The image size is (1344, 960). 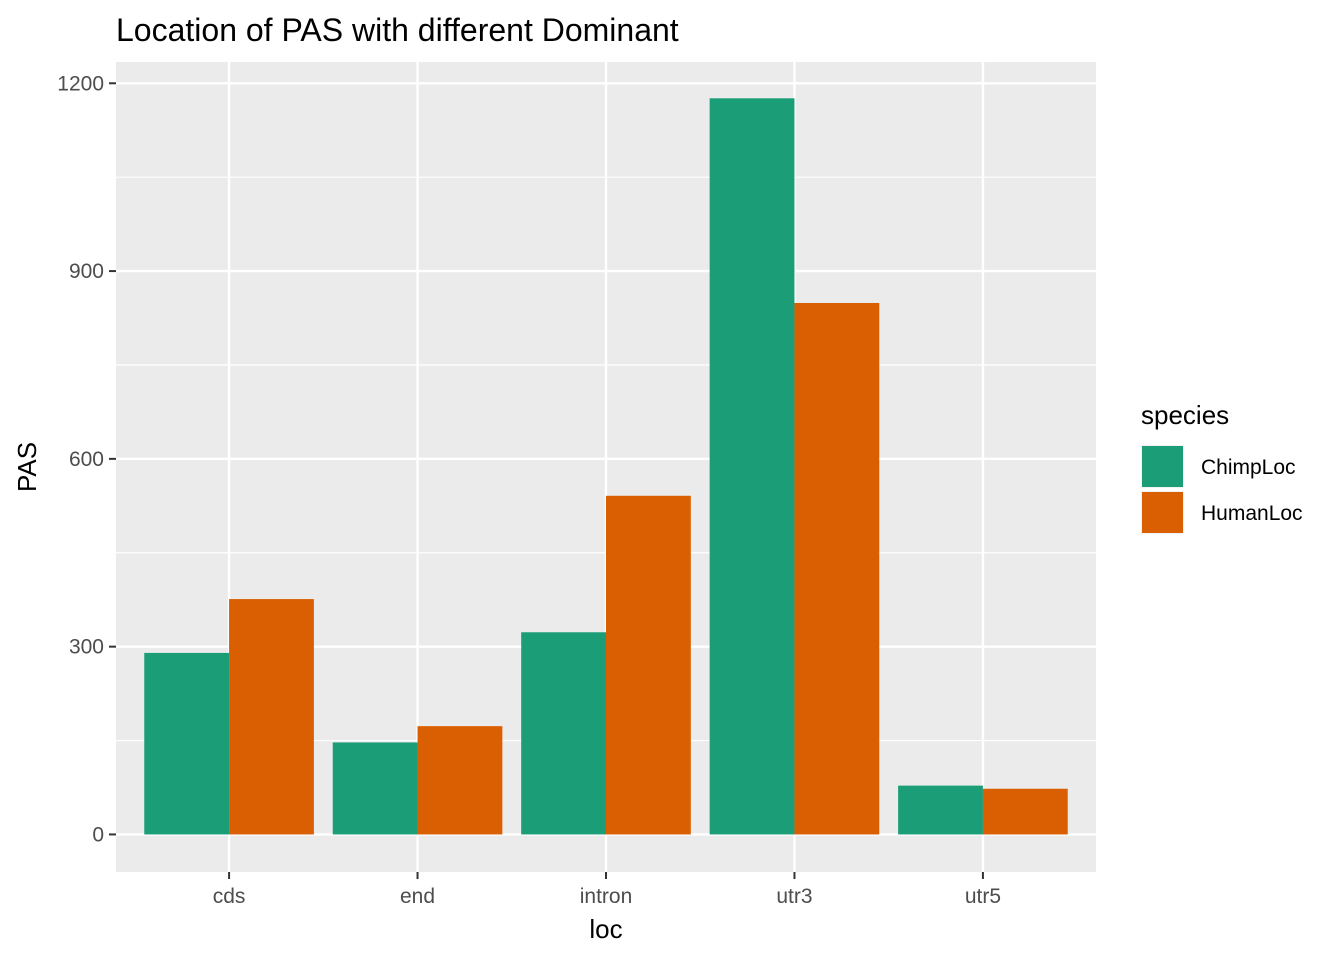 I want to click on bar-utr5-ChimpLoc, so click(x=940, y=810).